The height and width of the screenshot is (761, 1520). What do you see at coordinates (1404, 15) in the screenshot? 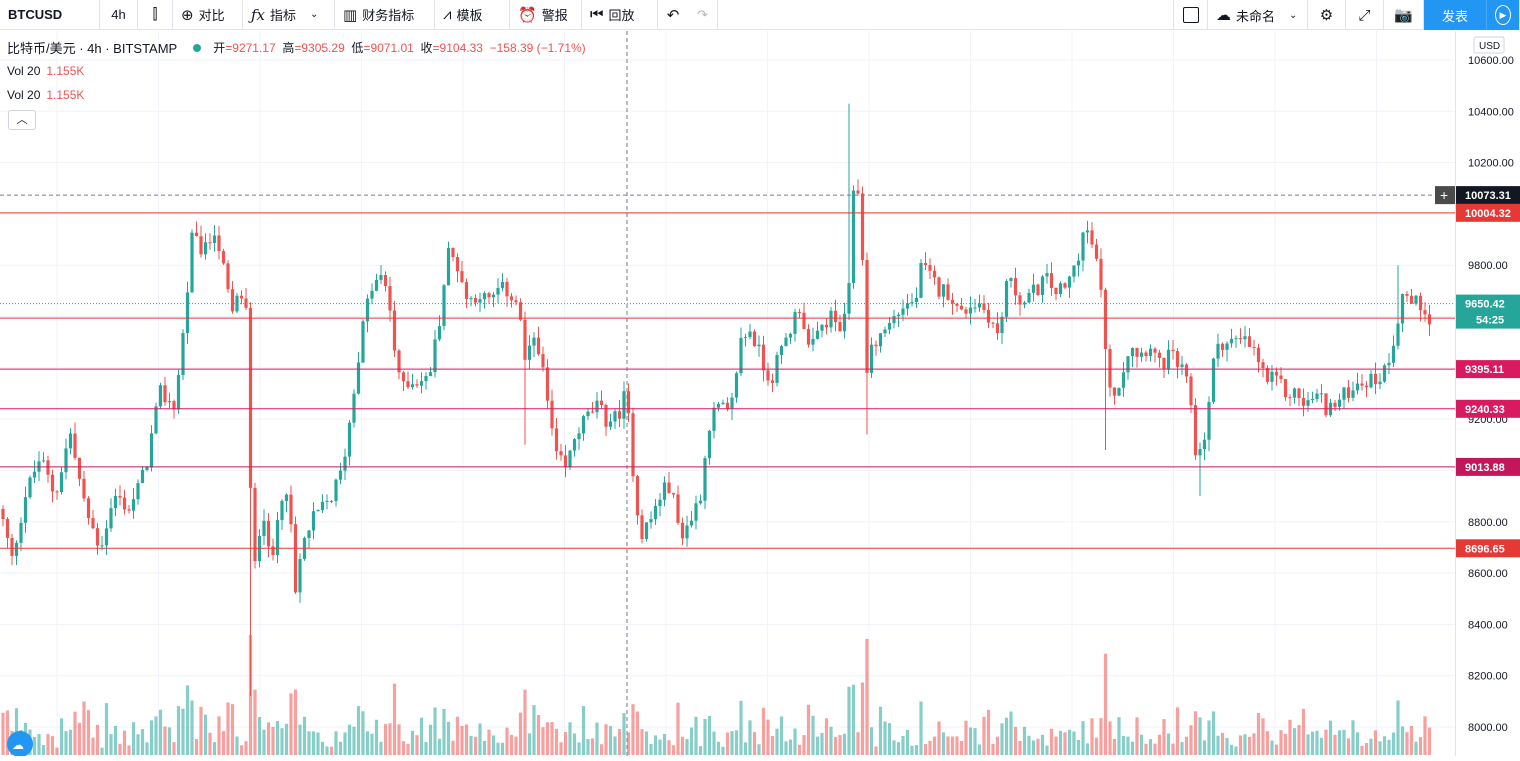
I see `snapshot-button: 📷` at bounding box center [1404, 15].